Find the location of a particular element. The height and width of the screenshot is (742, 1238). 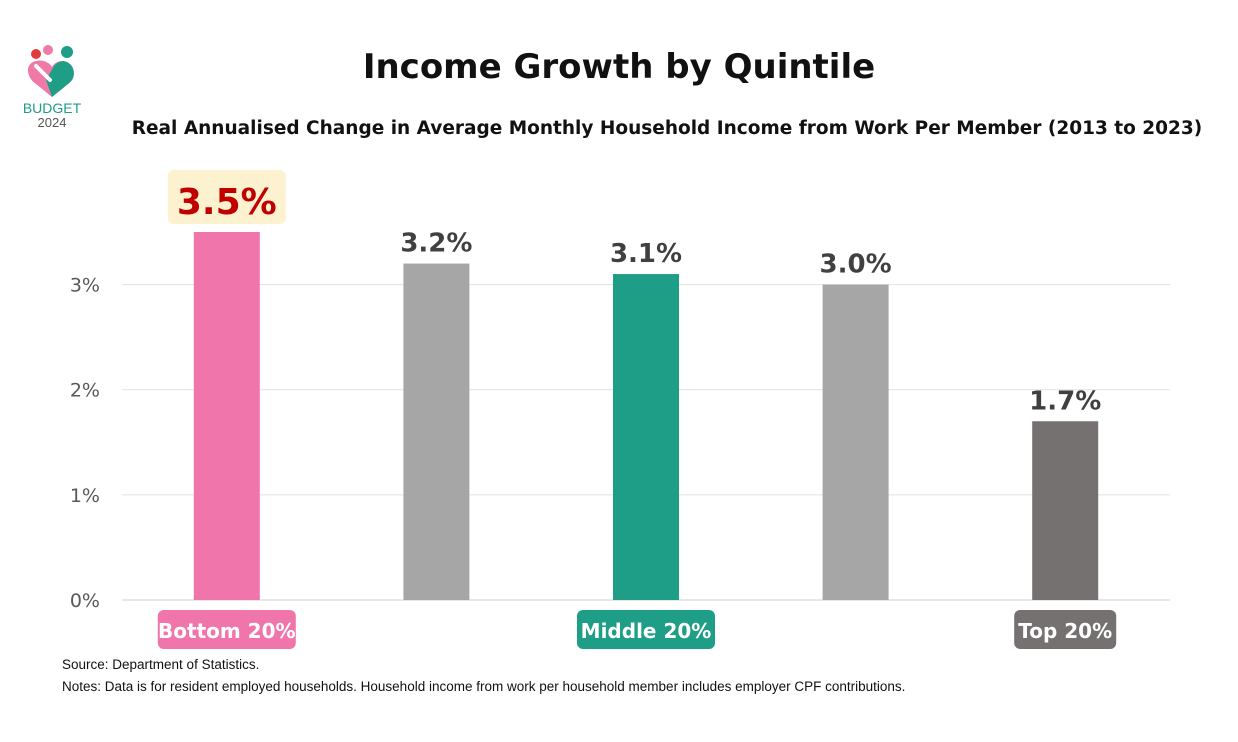

data-label: 1.7% is located at coordinates (1065, 401).